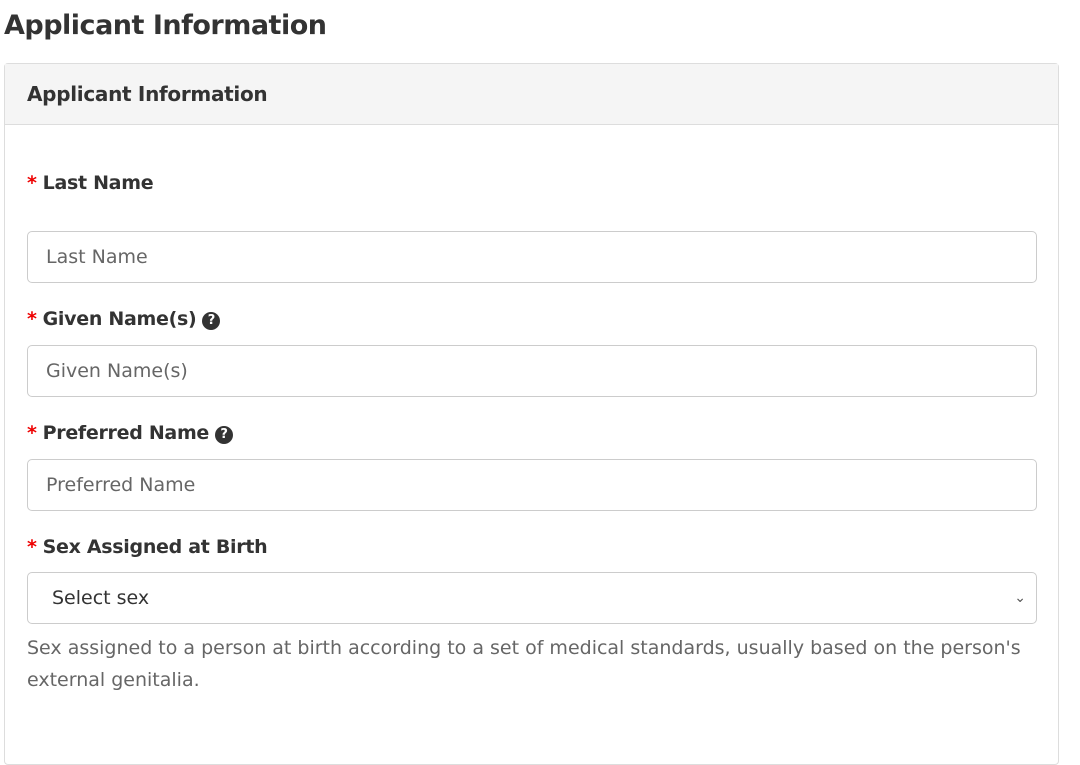 The image size is (1080, 765). Describe the element at coordinates (532, 598) in the screenshot. I see `sex-select: Select sex ⌄` at that location.